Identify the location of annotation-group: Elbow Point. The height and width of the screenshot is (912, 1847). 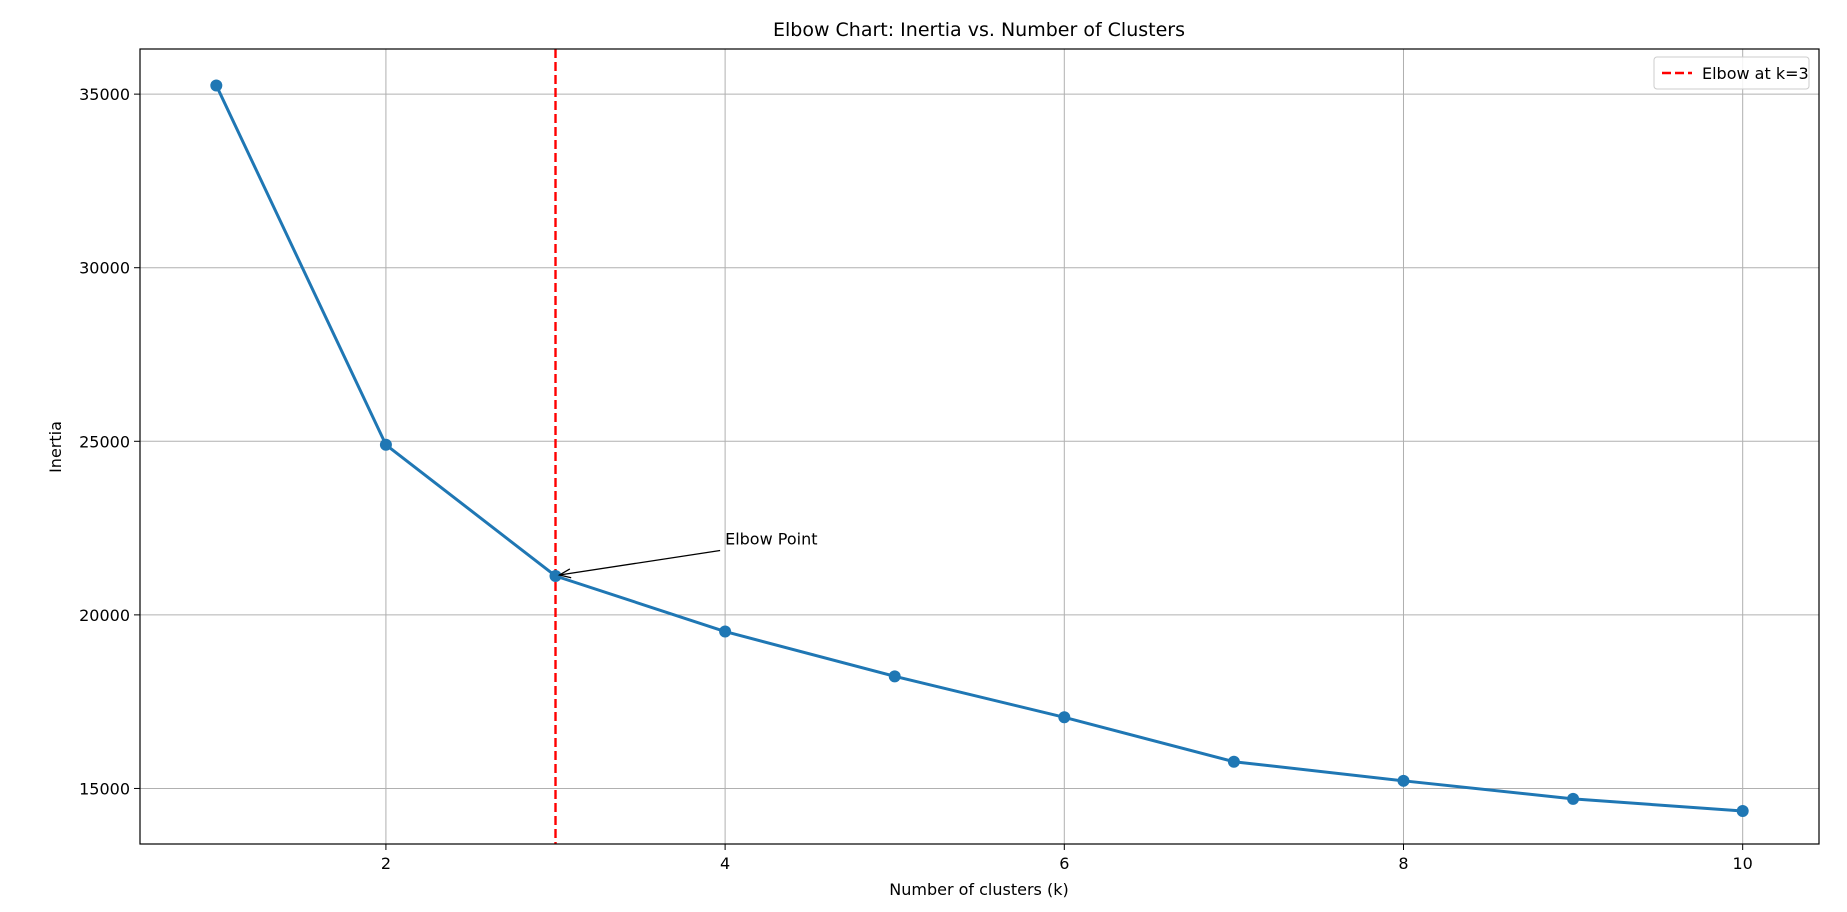
(687, 554).